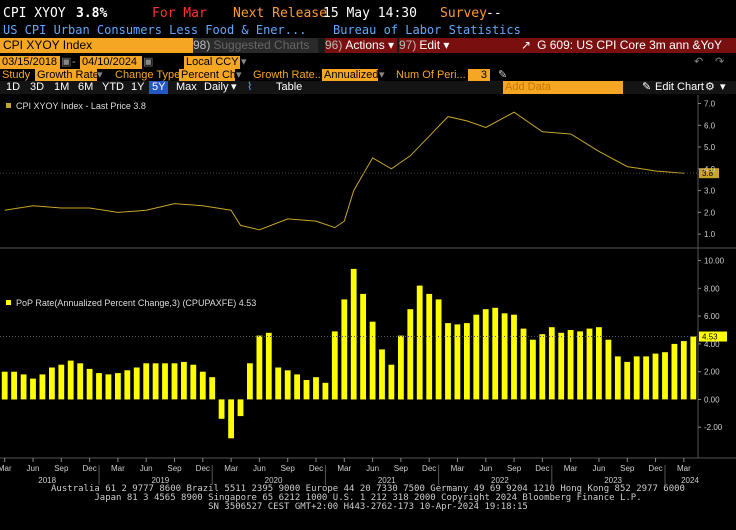 The width and height of the screenshot is (736, 530). I want to click on edit-label: Edit, so click(430, 45).